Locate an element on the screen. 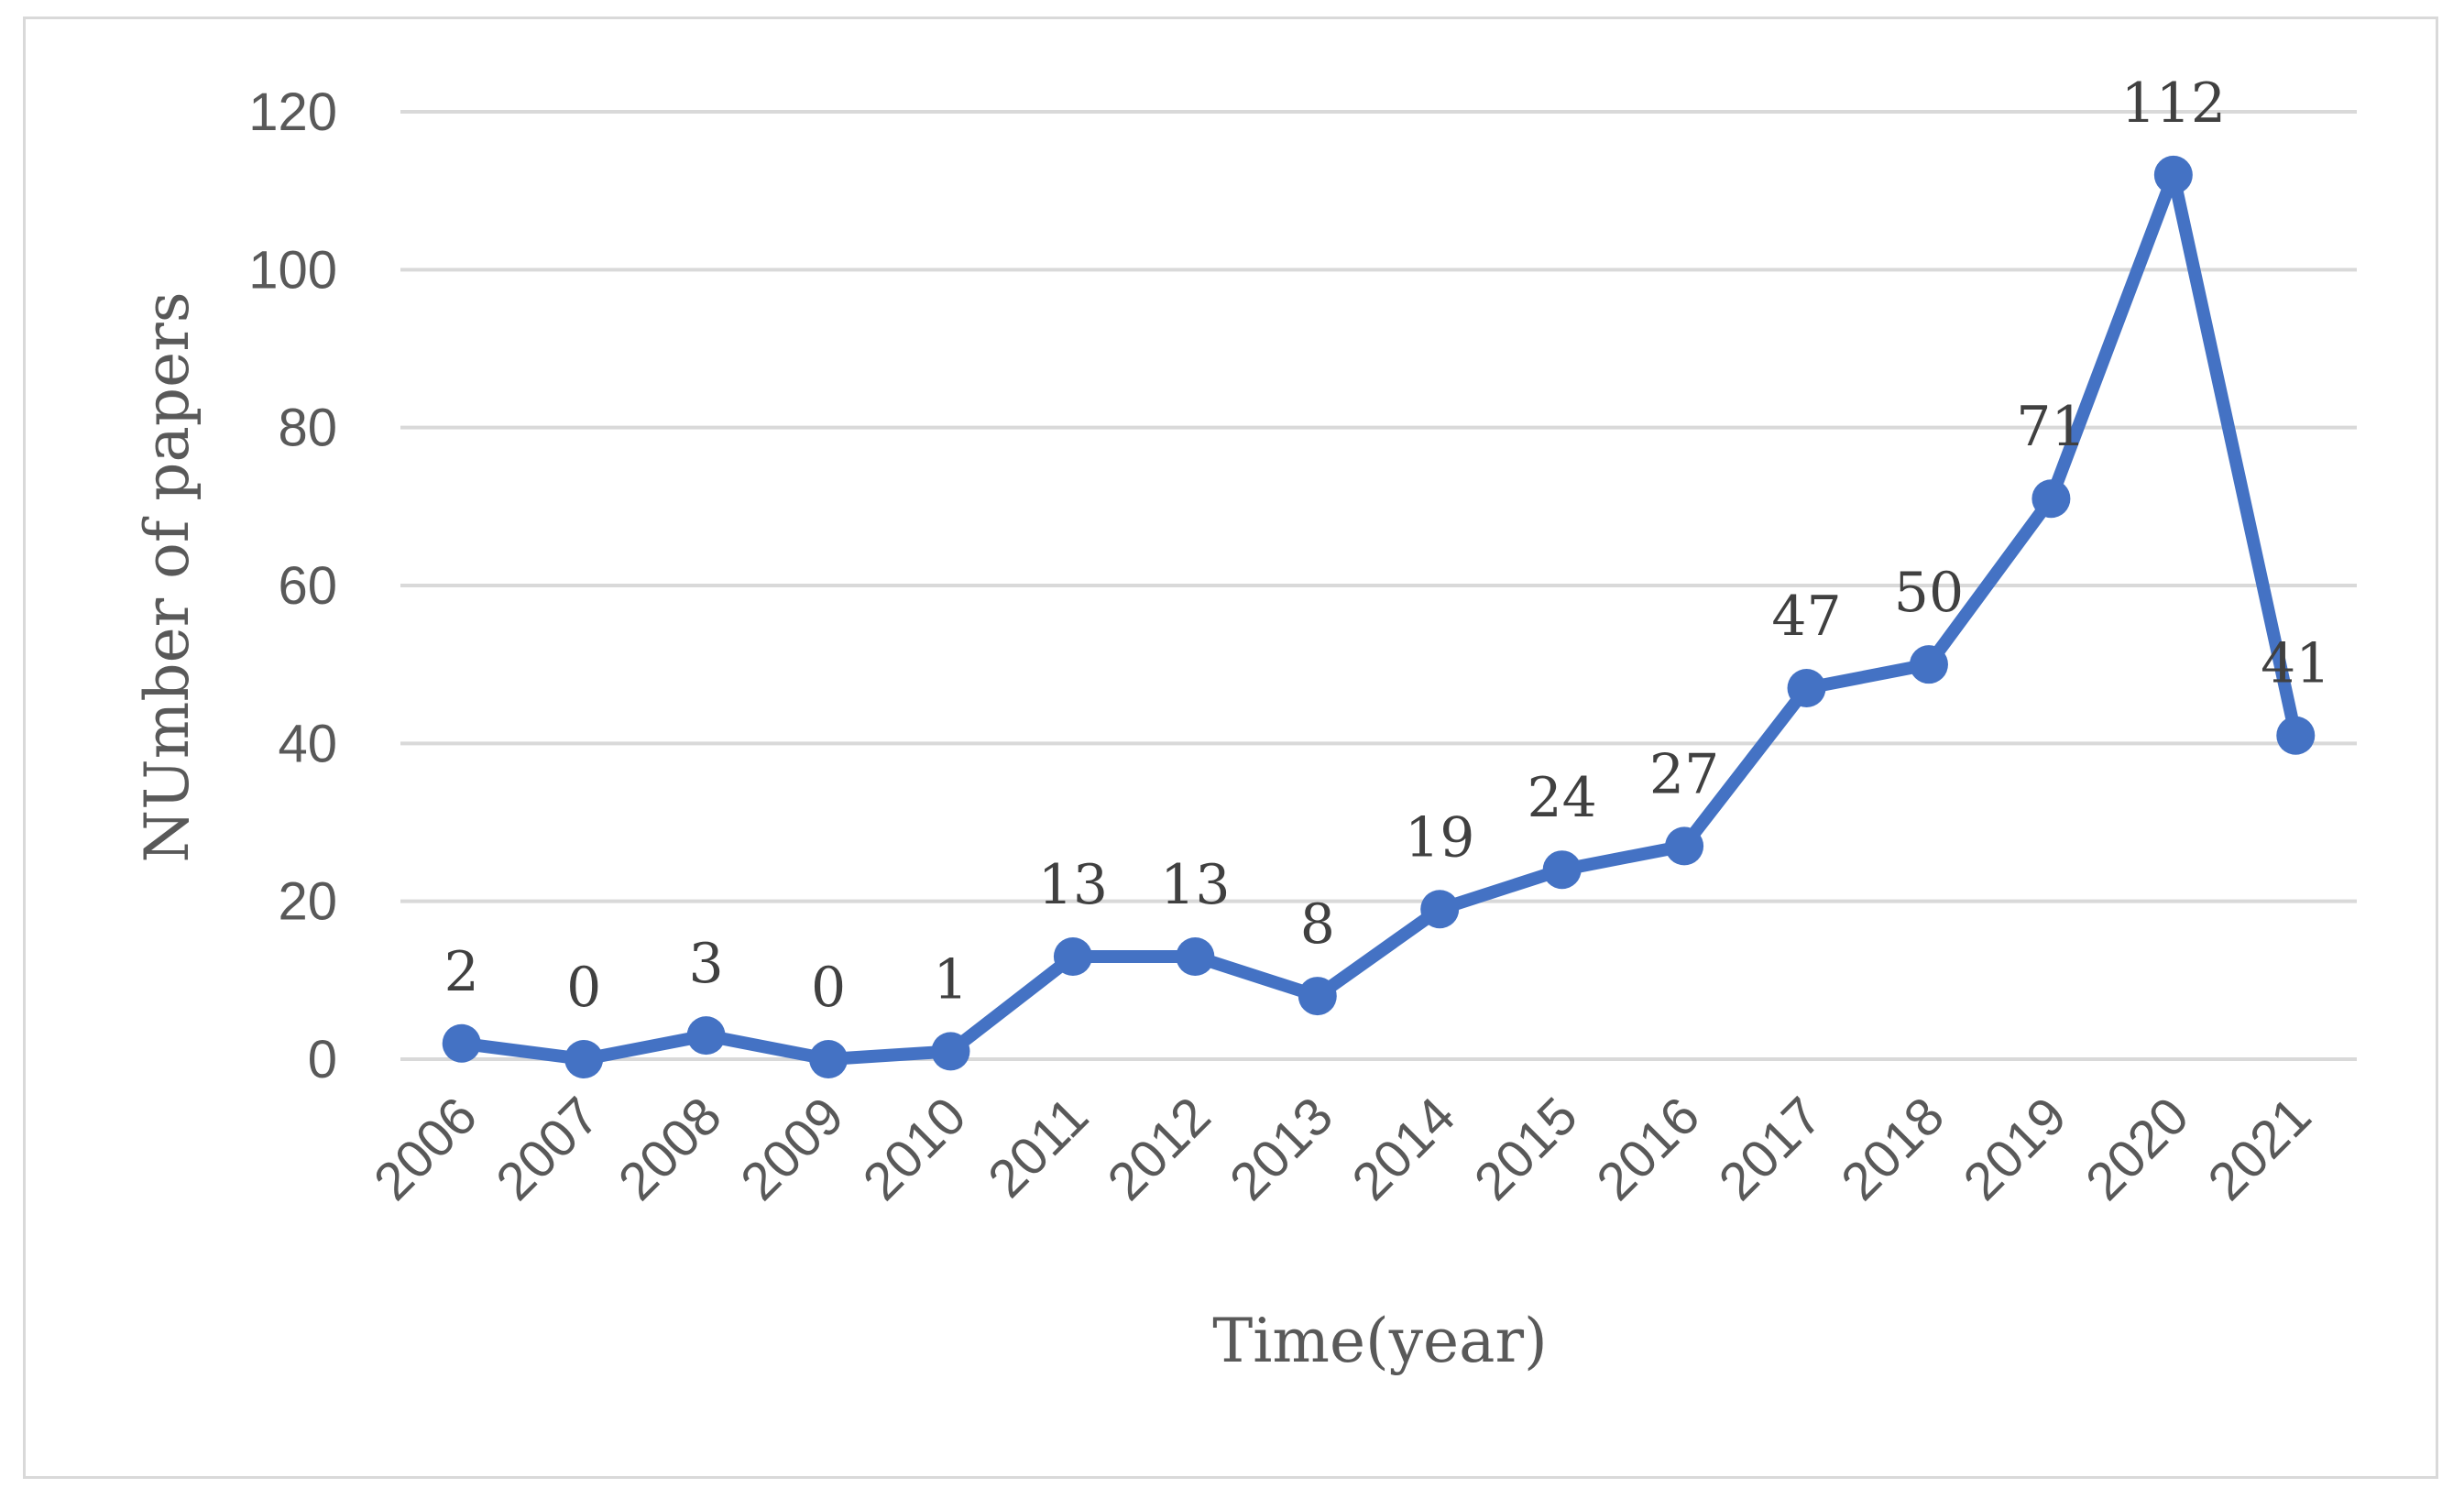 This screenshot has width=2464, height=1499. x-tick-label: 2006 is located at coordinates (426, 1148).